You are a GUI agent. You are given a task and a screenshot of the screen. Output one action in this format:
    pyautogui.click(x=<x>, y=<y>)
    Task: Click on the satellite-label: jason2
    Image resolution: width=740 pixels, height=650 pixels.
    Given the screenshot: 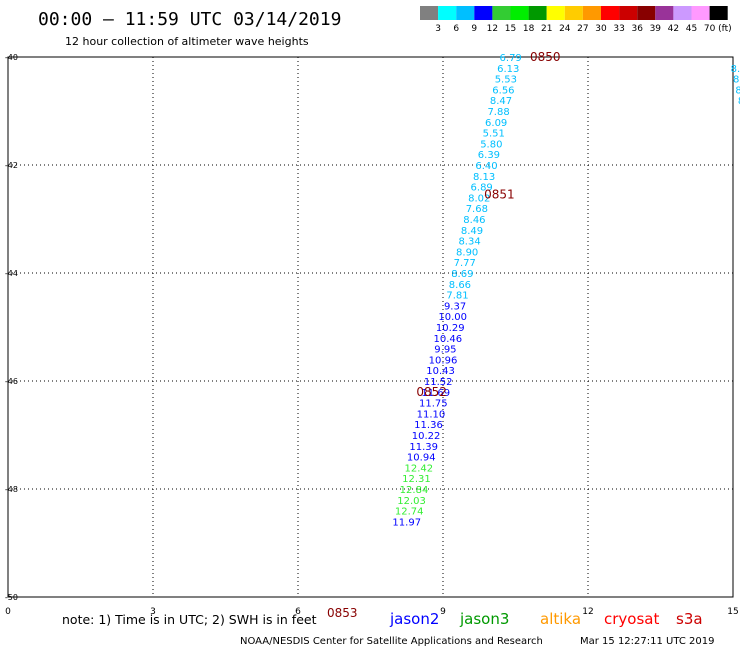 What is the action you would take?
    pyautogui.click(x=414, y=619)
    